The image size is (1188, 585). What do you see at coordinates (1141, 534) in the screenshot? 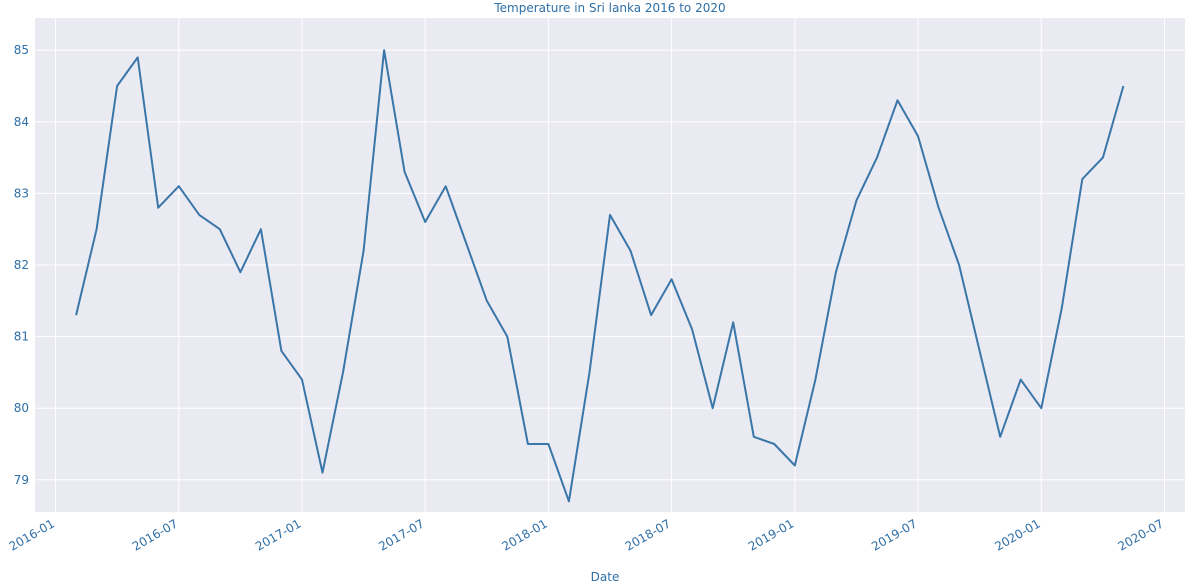
I see `x-tick-label: 2020-07` at bounding box center [1141, 534].